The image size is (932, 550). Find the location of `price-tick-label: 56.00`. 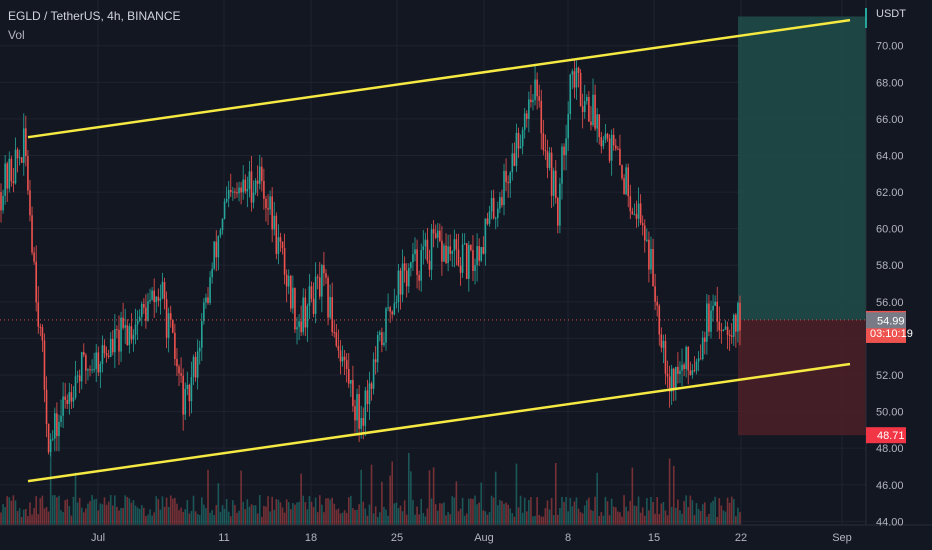

price-tick-label: 56.00 is located at coordinates (890, 303).